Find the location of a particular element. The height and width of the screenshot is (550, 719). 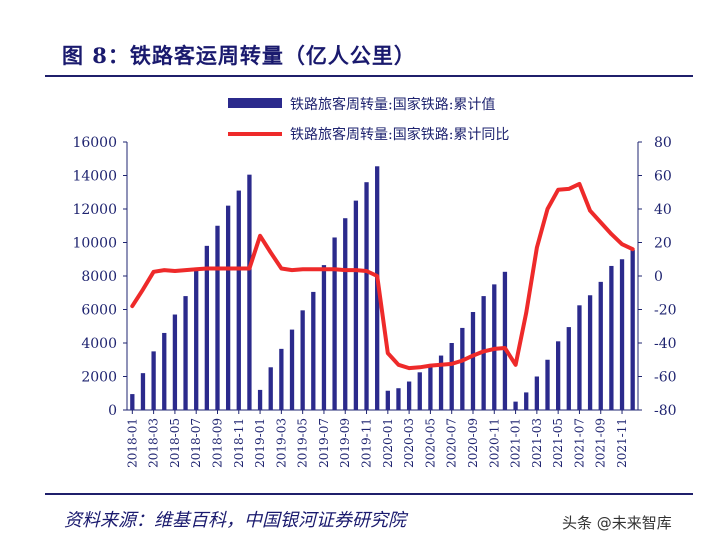

x-tick-label: 2019-11 is located at coordinates (367, 443).